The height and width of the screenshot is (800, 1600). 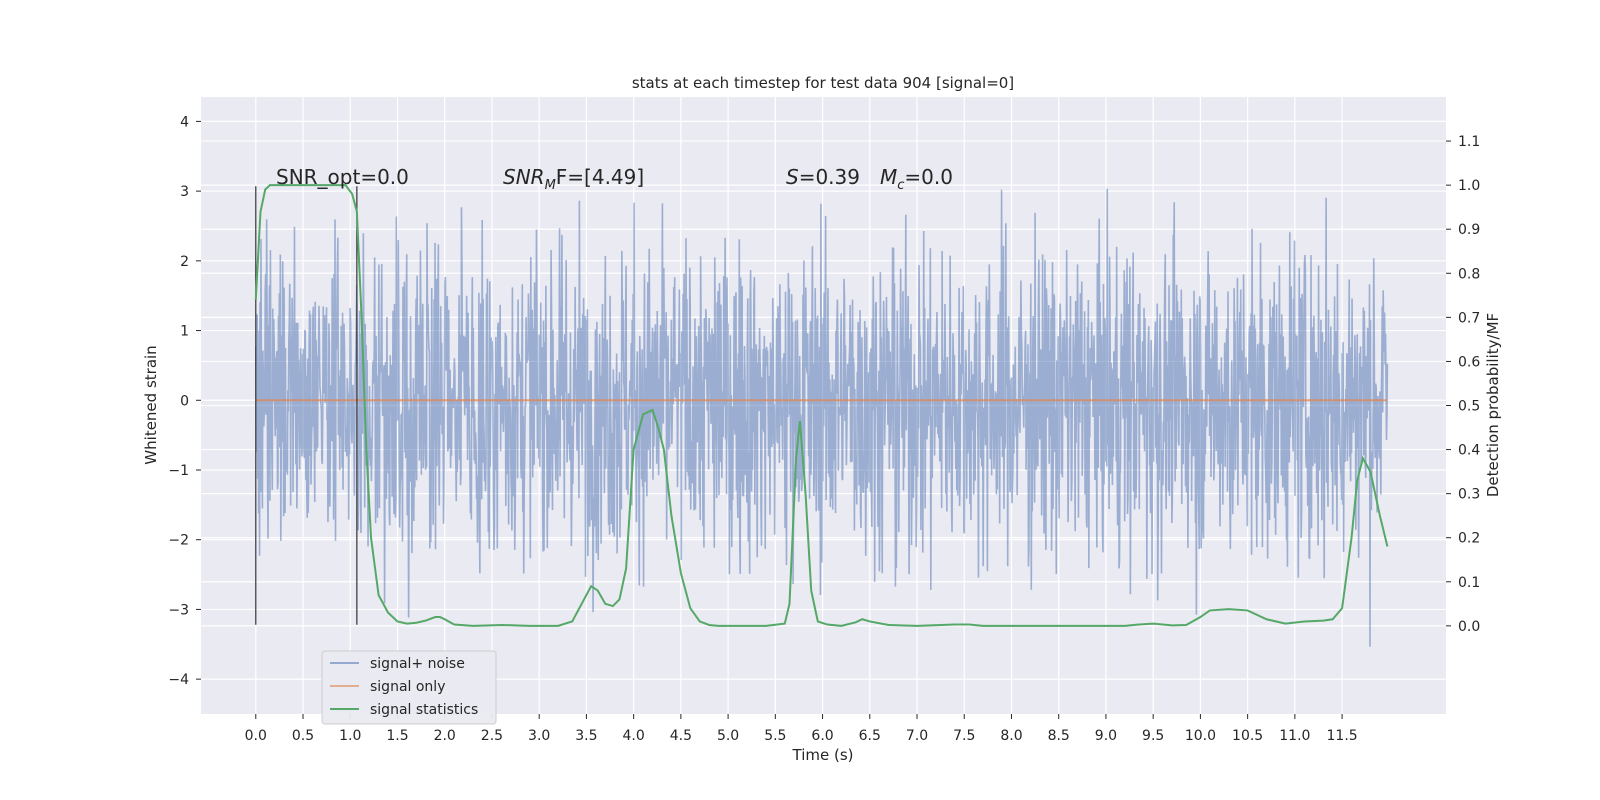 What do you see at coordinates (1469, 627) in the screenshot?
I see `y2-tick-label: 0.0` at bounding box center [1469, 627].